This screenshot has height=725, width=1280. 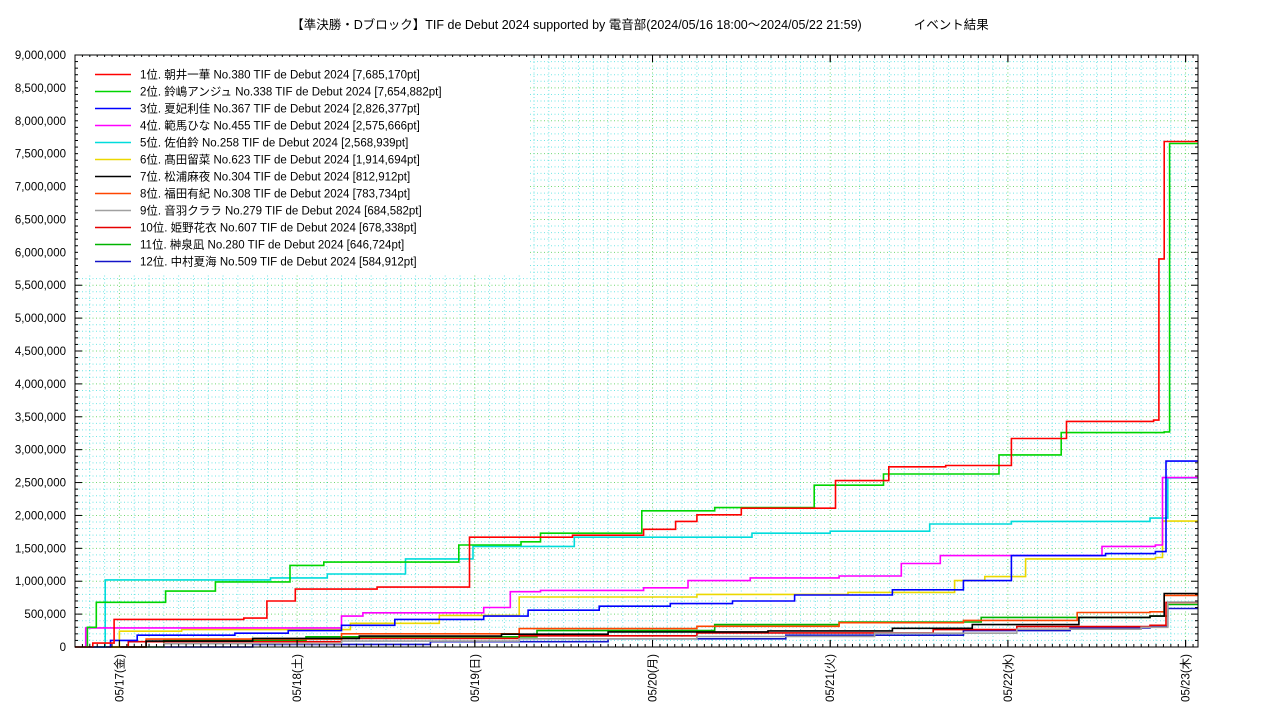 What do you see at coordinates (951, 25) in the screenshot?
I see `result-label: イベント結果` at bounding box center [951, 25].